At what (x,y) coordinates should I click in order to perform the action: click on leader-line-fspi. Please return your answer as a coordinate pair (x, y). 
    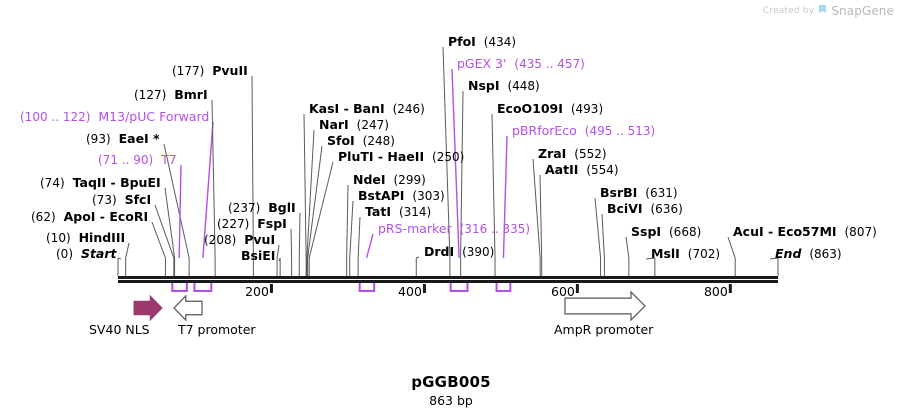
    Looking at the image, I should click on (291, 243).